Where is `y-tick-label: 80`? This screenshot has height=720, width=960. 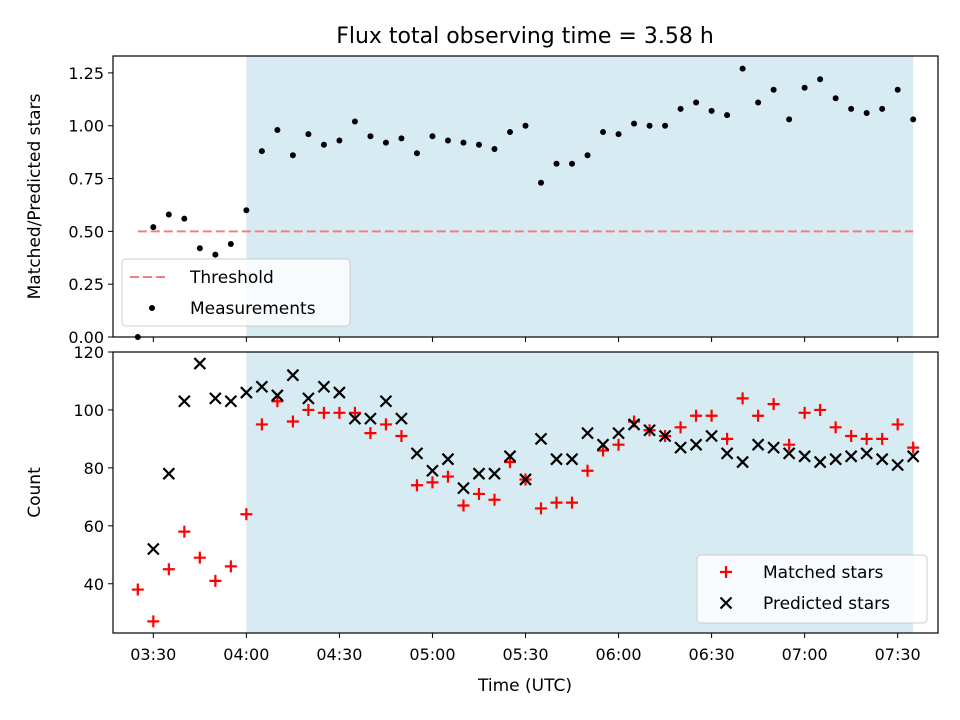 y-tick-label: 80 is located at coordinates (94, 468).